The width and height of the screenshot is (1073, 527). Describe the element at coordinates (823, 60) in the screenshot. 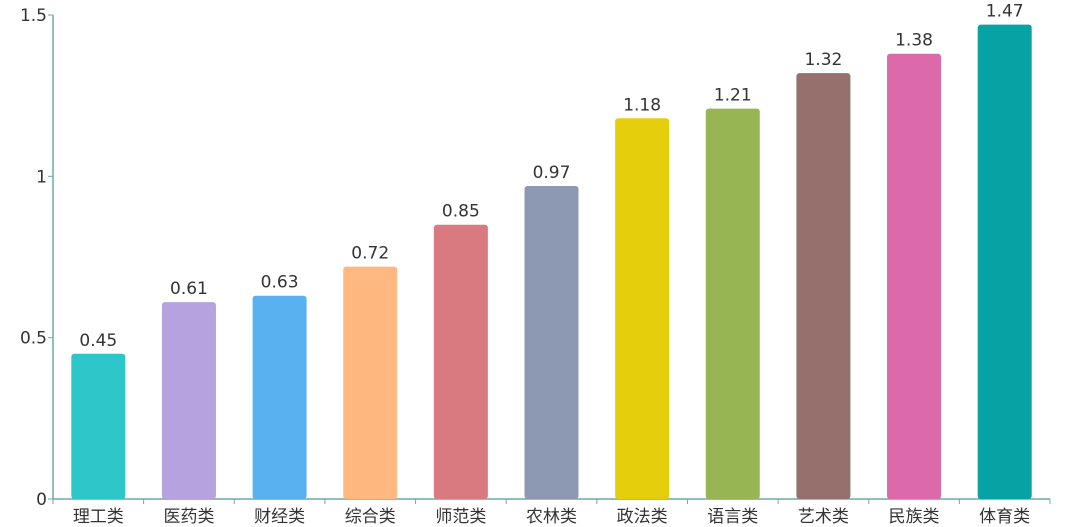

I see `data-label: 1.32` at that location.